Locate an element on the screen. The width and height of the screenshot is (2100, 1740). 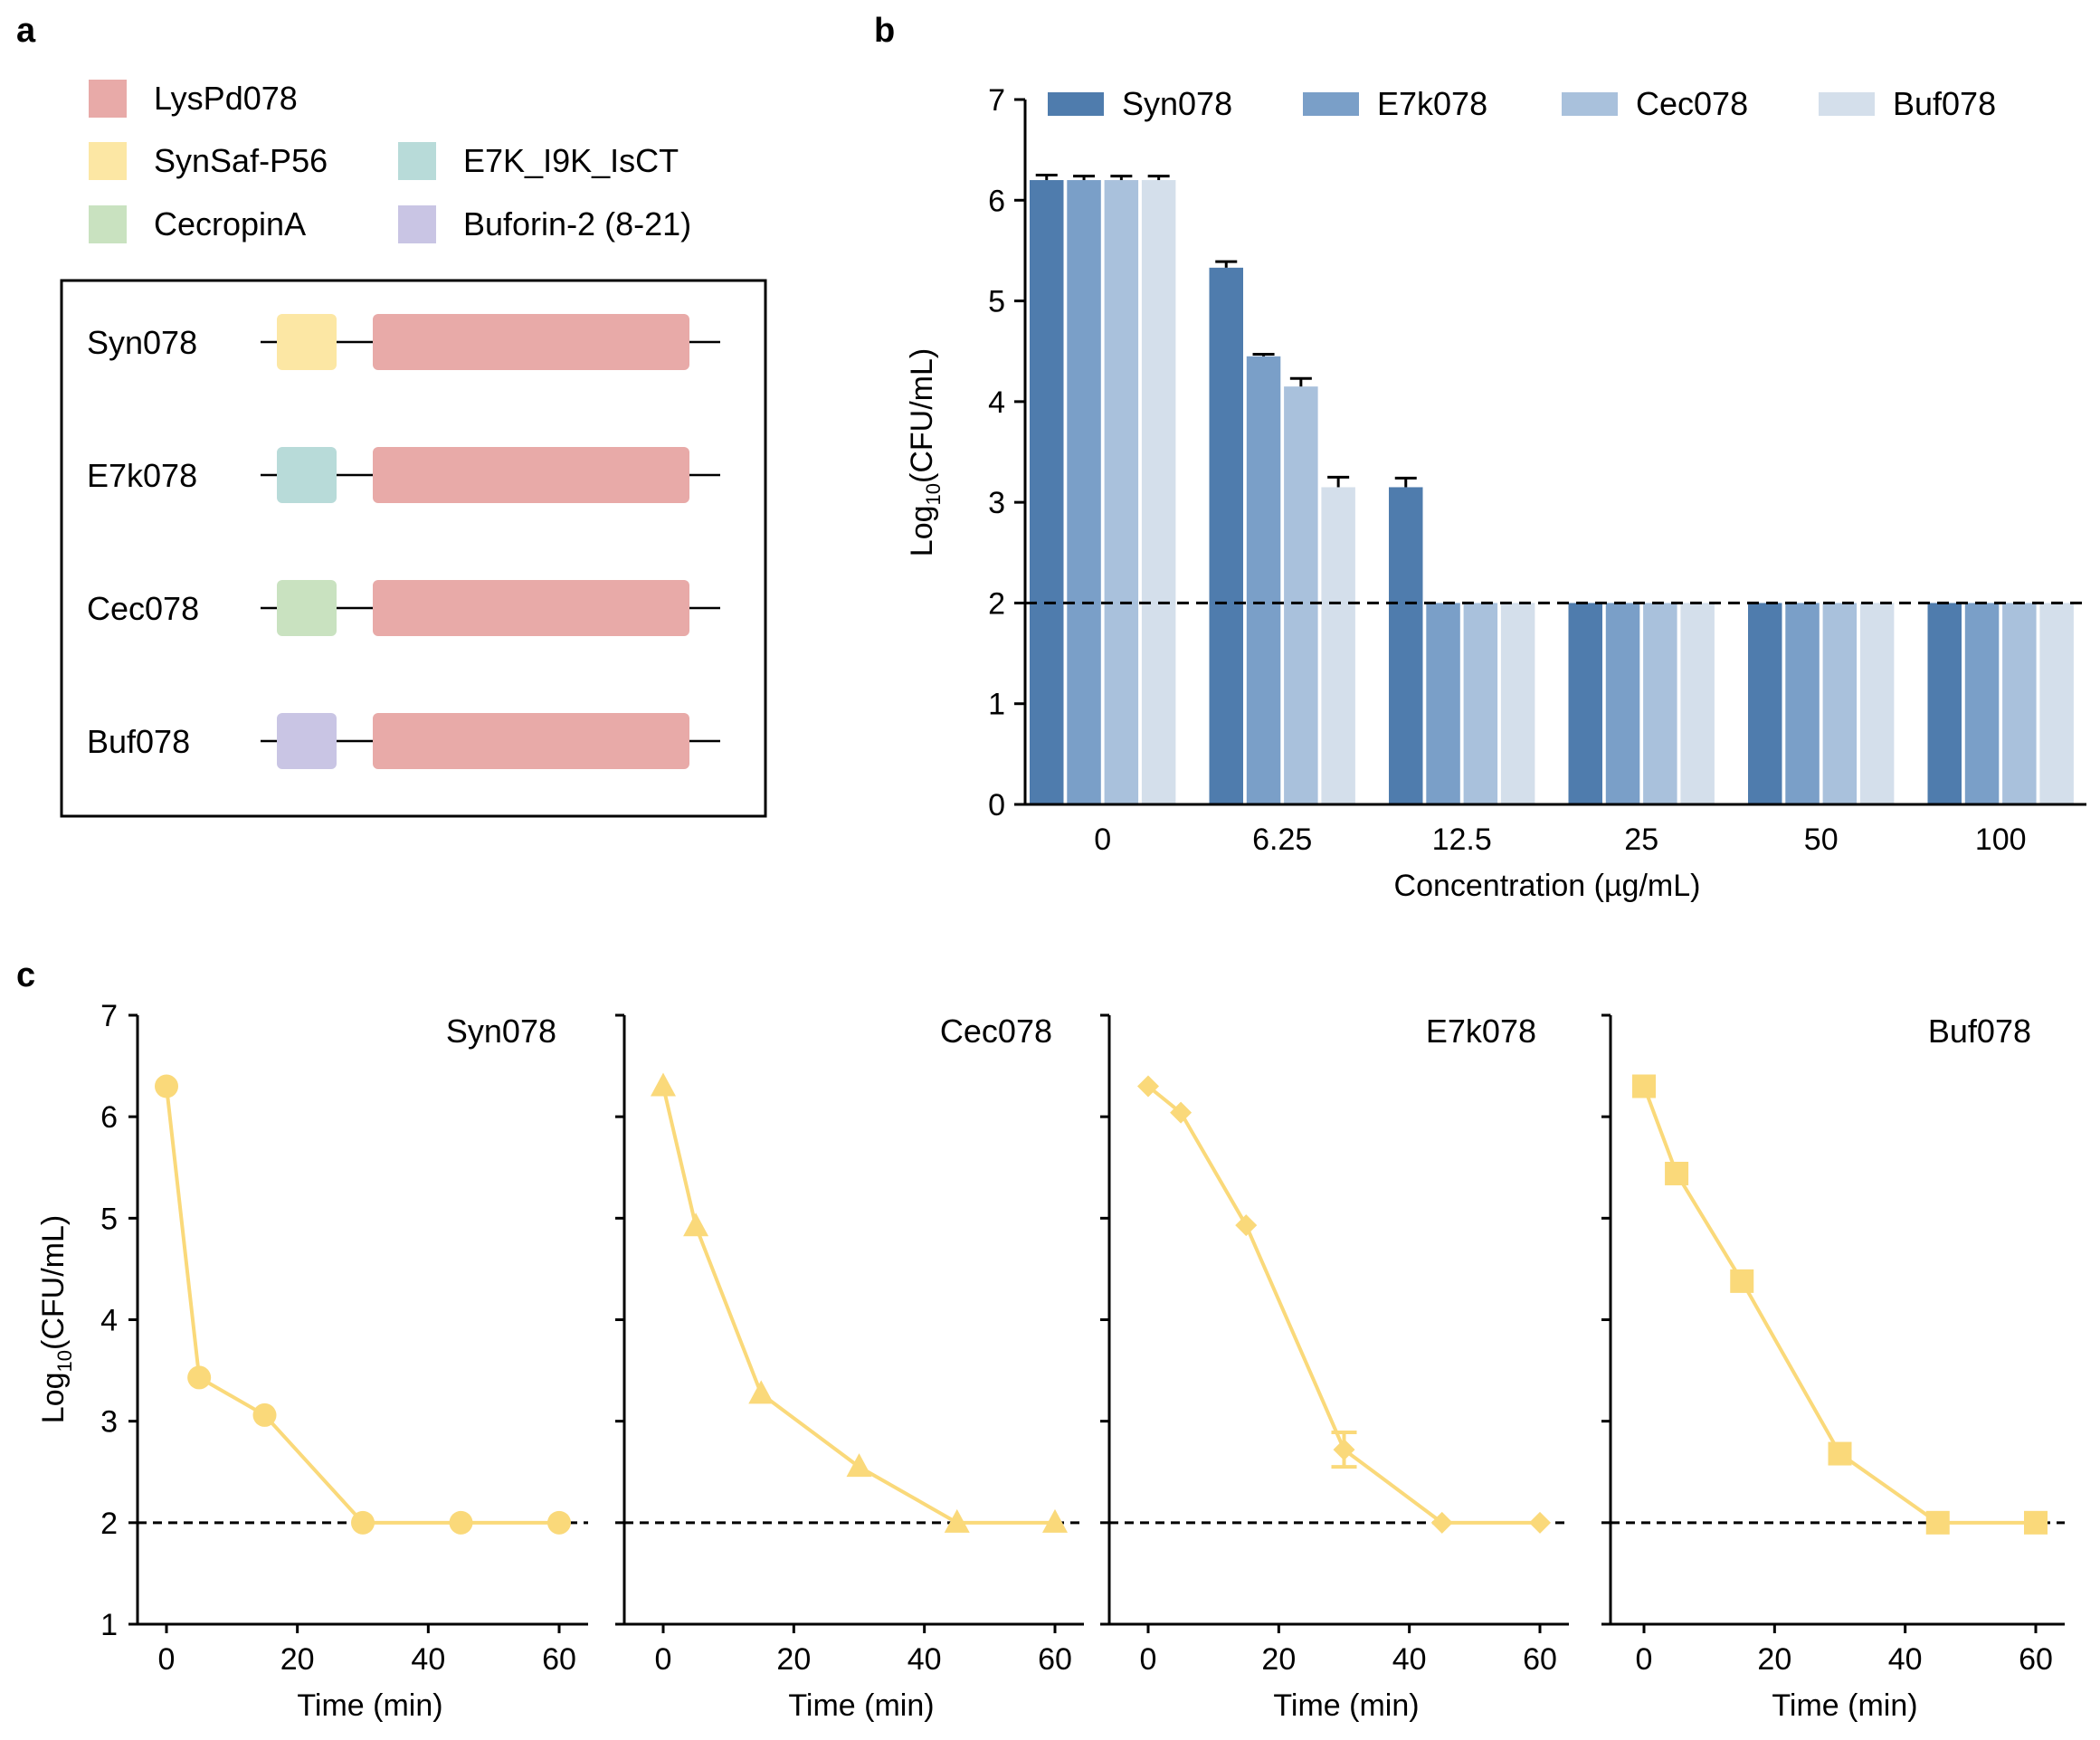
data-point-buf078-t15 is located at coordinates (1742, 1281).